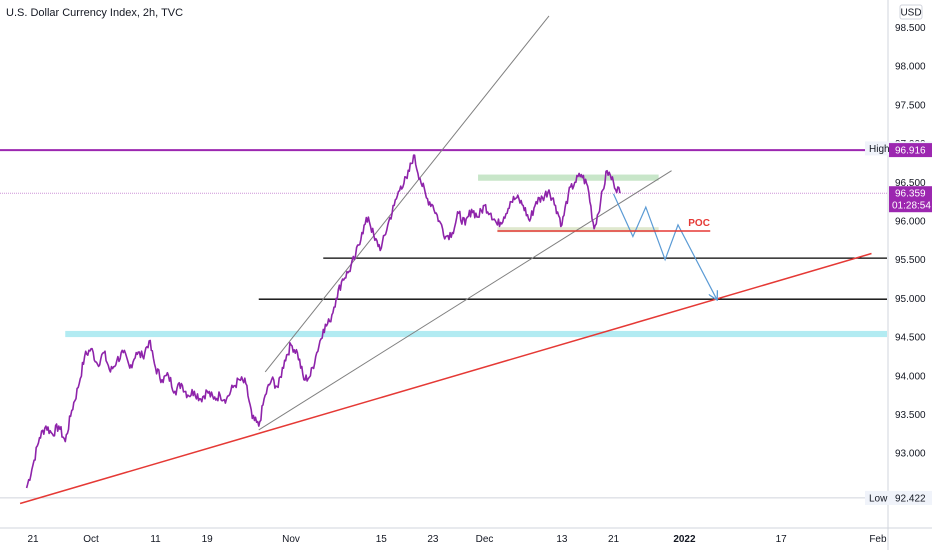 This screenshot has width=932, height=550. I want to click on bar-countdown: 01:28:54, so click(911, 206).